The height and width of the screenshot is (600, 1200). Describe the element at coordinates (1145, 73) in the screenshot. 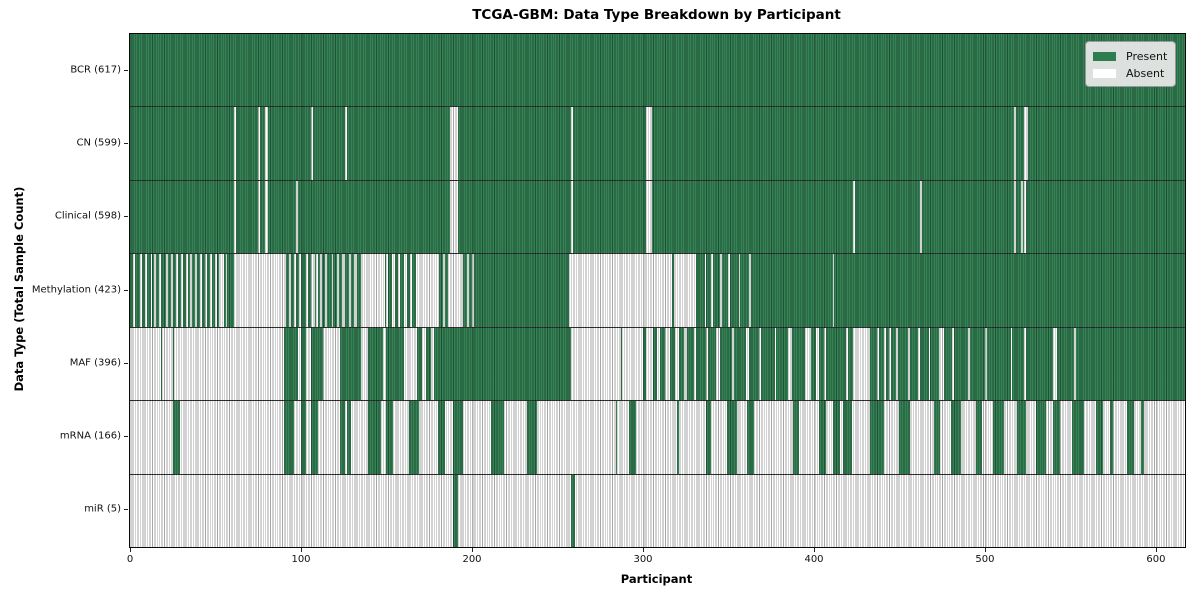

I see `legend-label: Absent` at that location.